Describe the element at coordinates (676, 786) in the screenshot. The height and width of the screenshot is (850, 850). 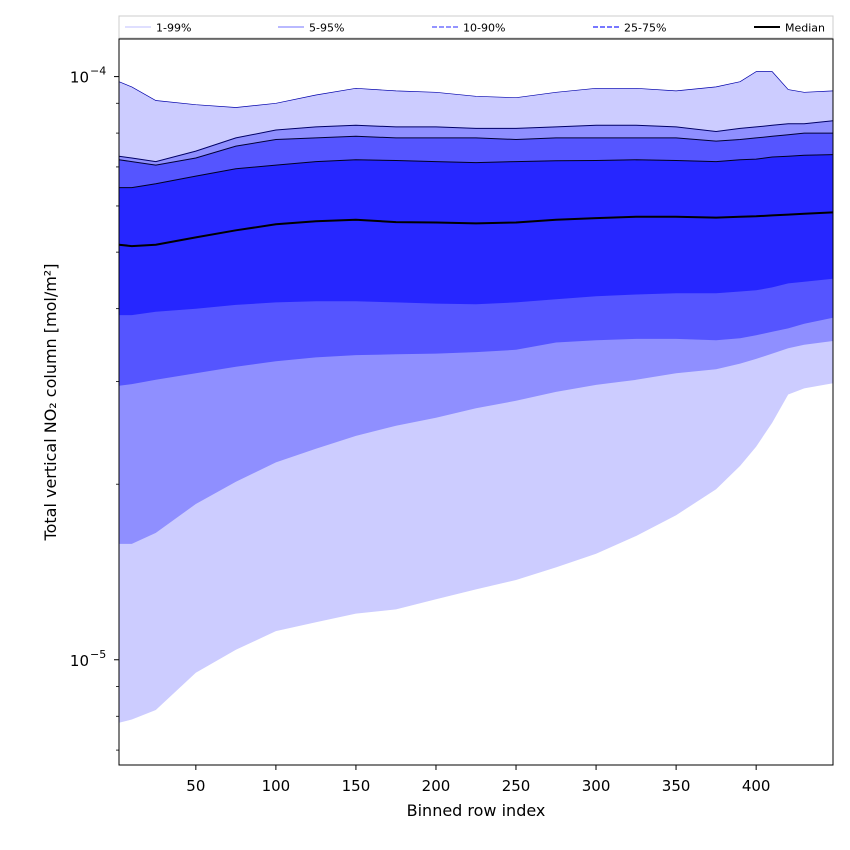
I see `x-tick-label-350: 350` at that location.